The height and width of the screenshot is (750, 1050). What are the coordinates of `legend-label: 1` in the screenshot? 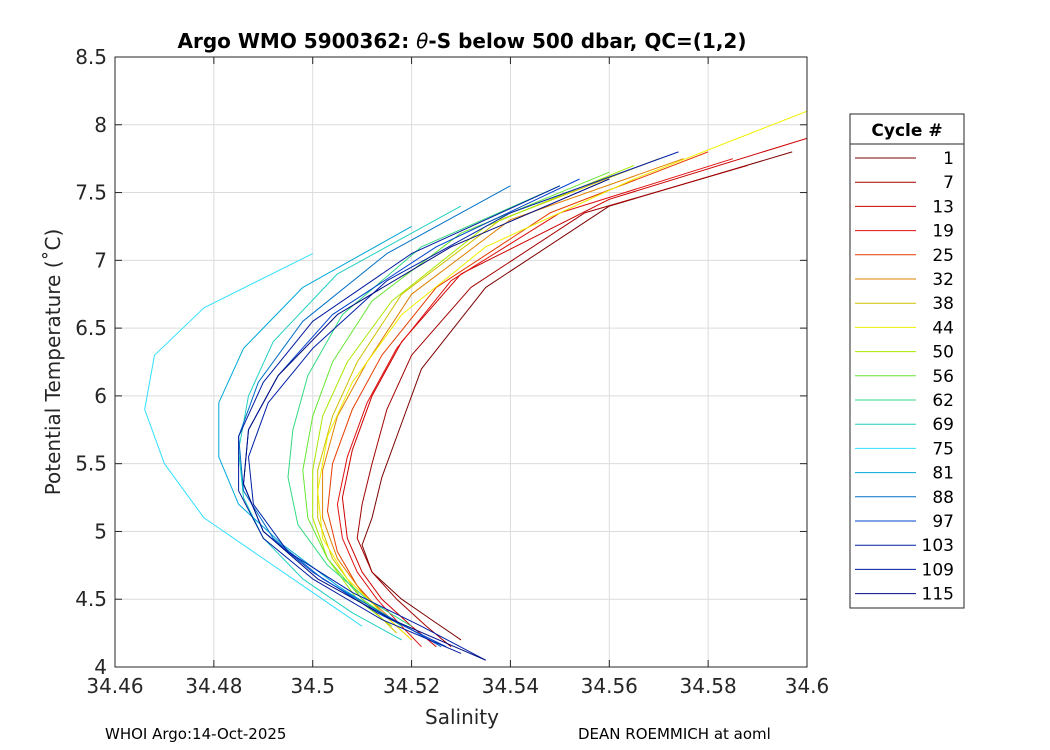 It's located at (948, 159).